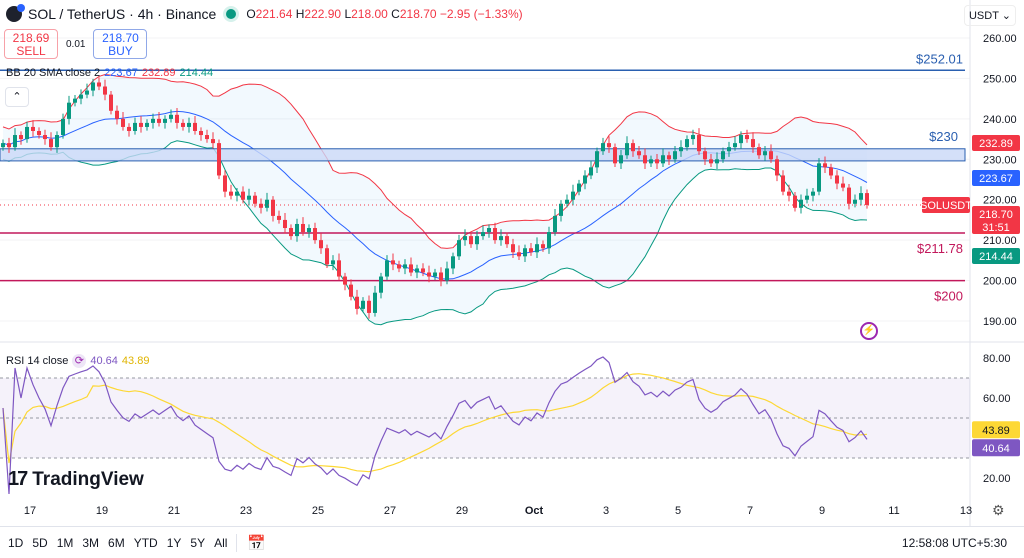 The height and width of the screenshot is (558, 1024). Describe the element at coordinates (989, 15) in the screenshot. I see `currency-select: USDT ⌄` at that location.